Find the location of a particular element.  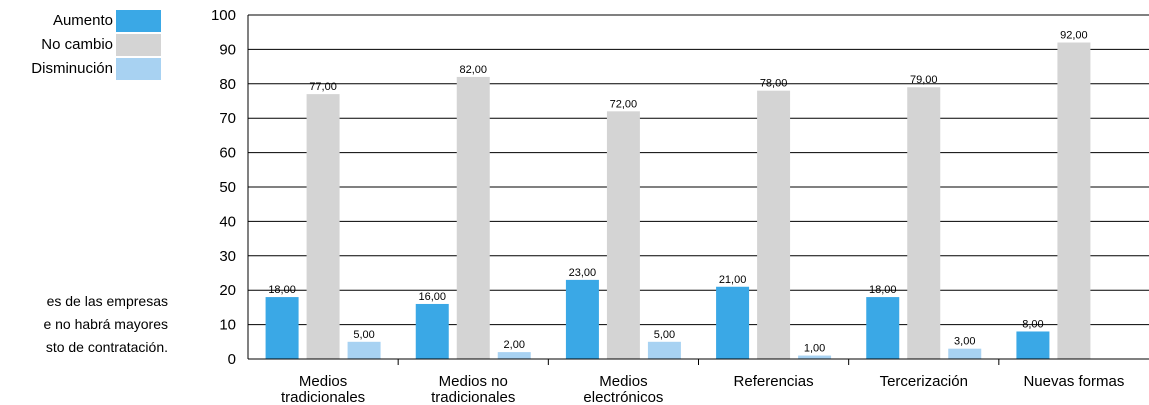

category-label: Tercerización is located at coordinates (924, 381).